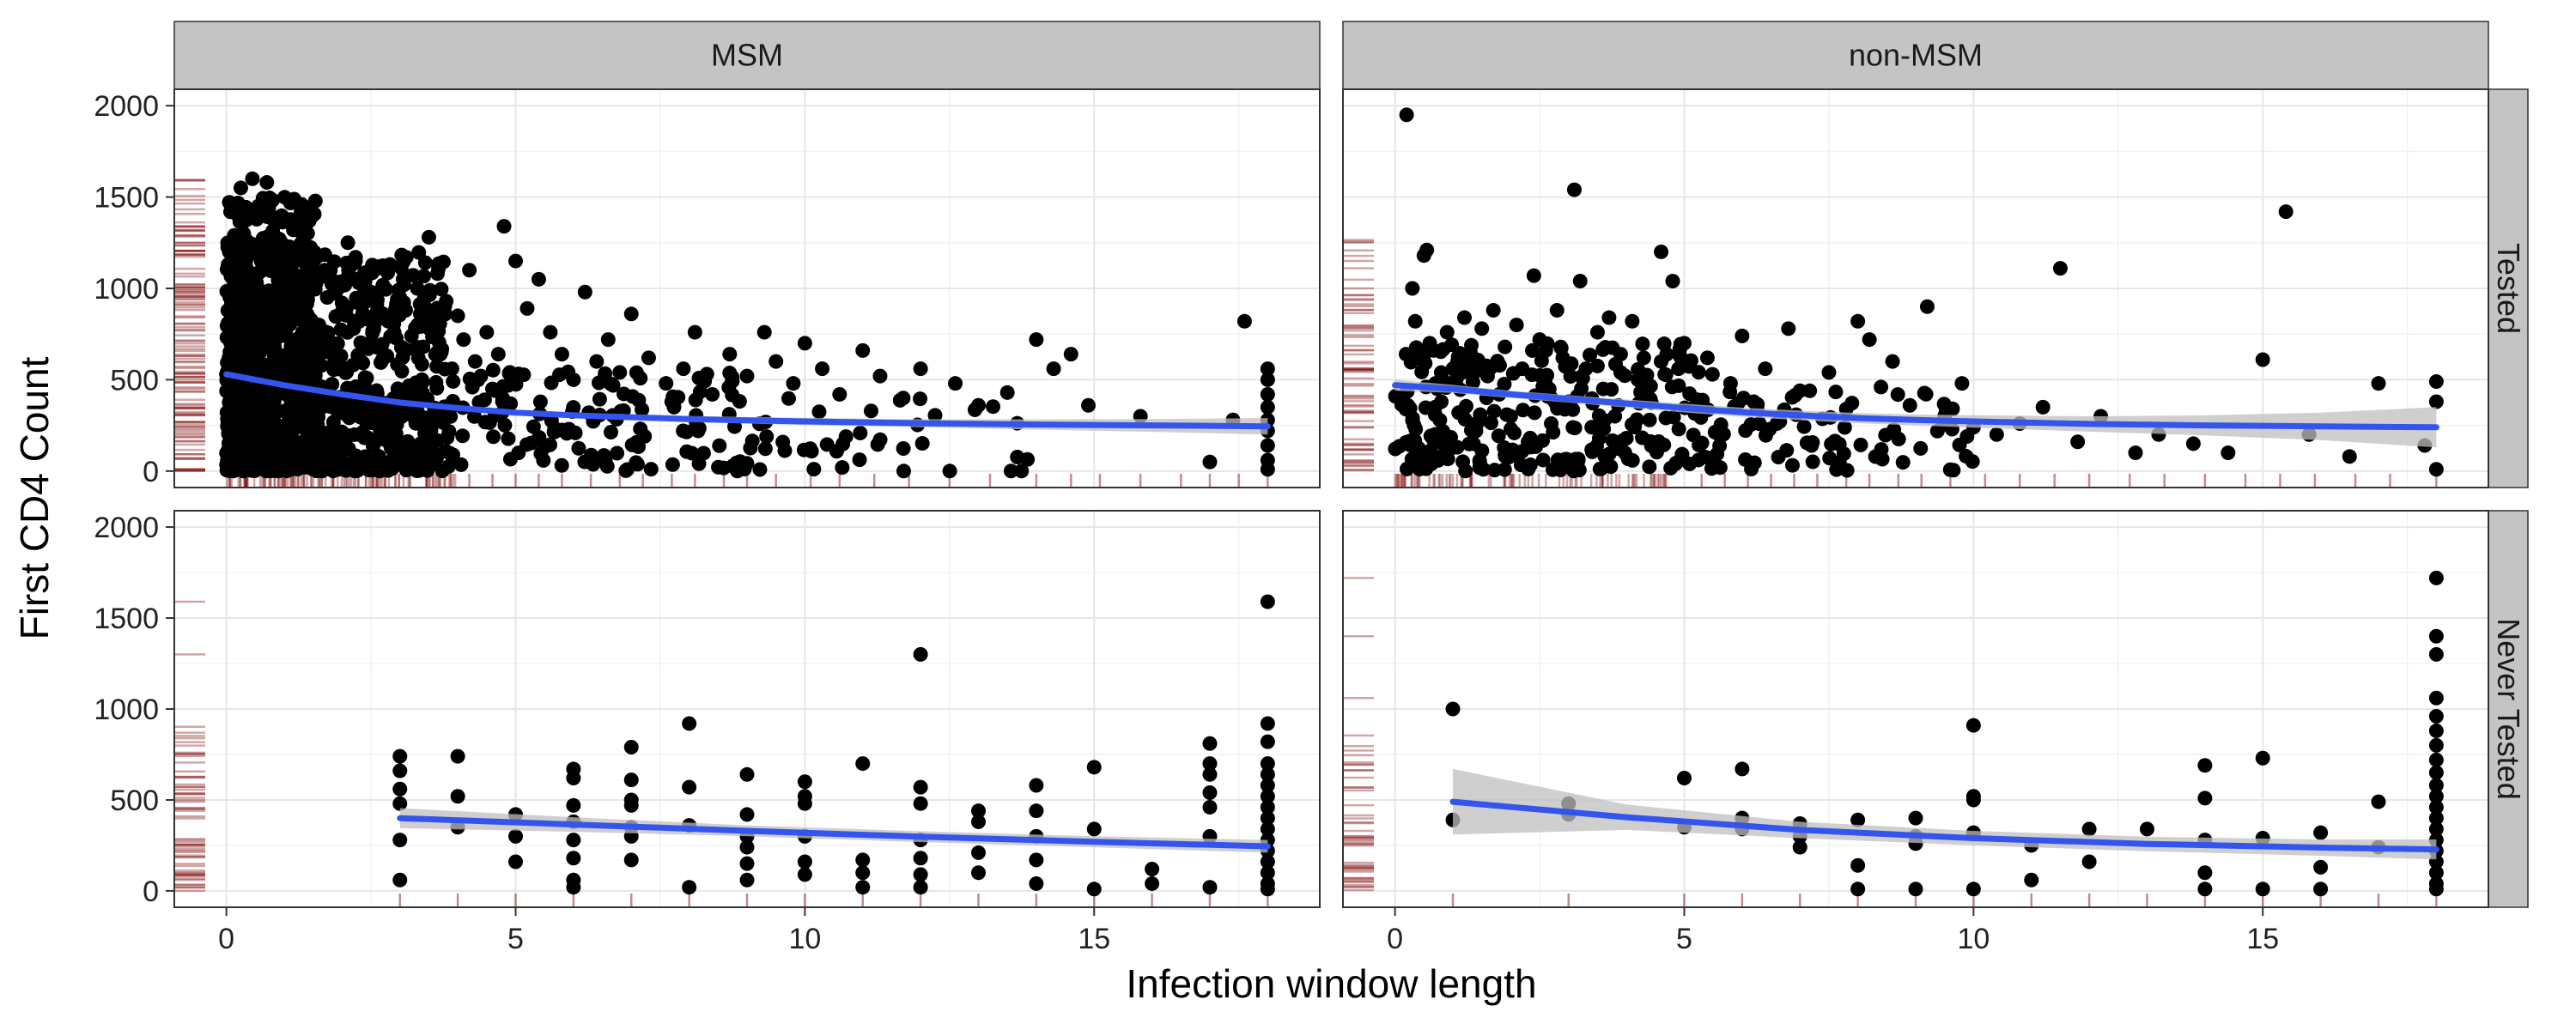  I want to click on x-tick-label: 0, so click(1395, 939).